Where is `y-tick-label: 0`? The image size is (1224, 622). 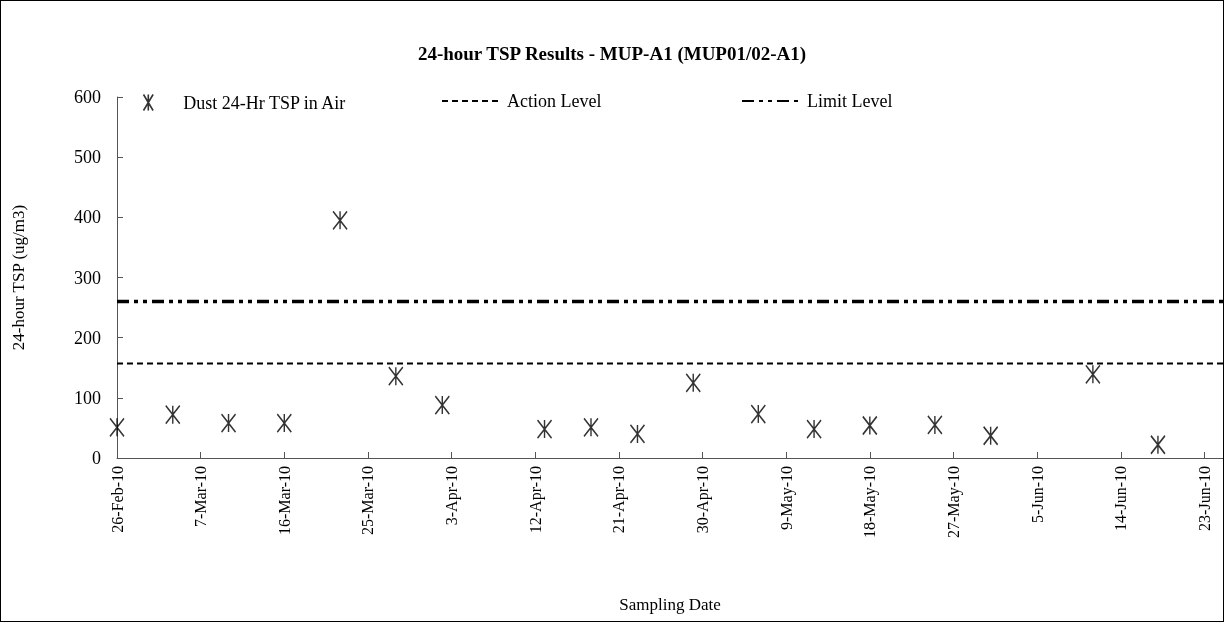
y-tick-label: 0 is located at coordinates (96, 458).